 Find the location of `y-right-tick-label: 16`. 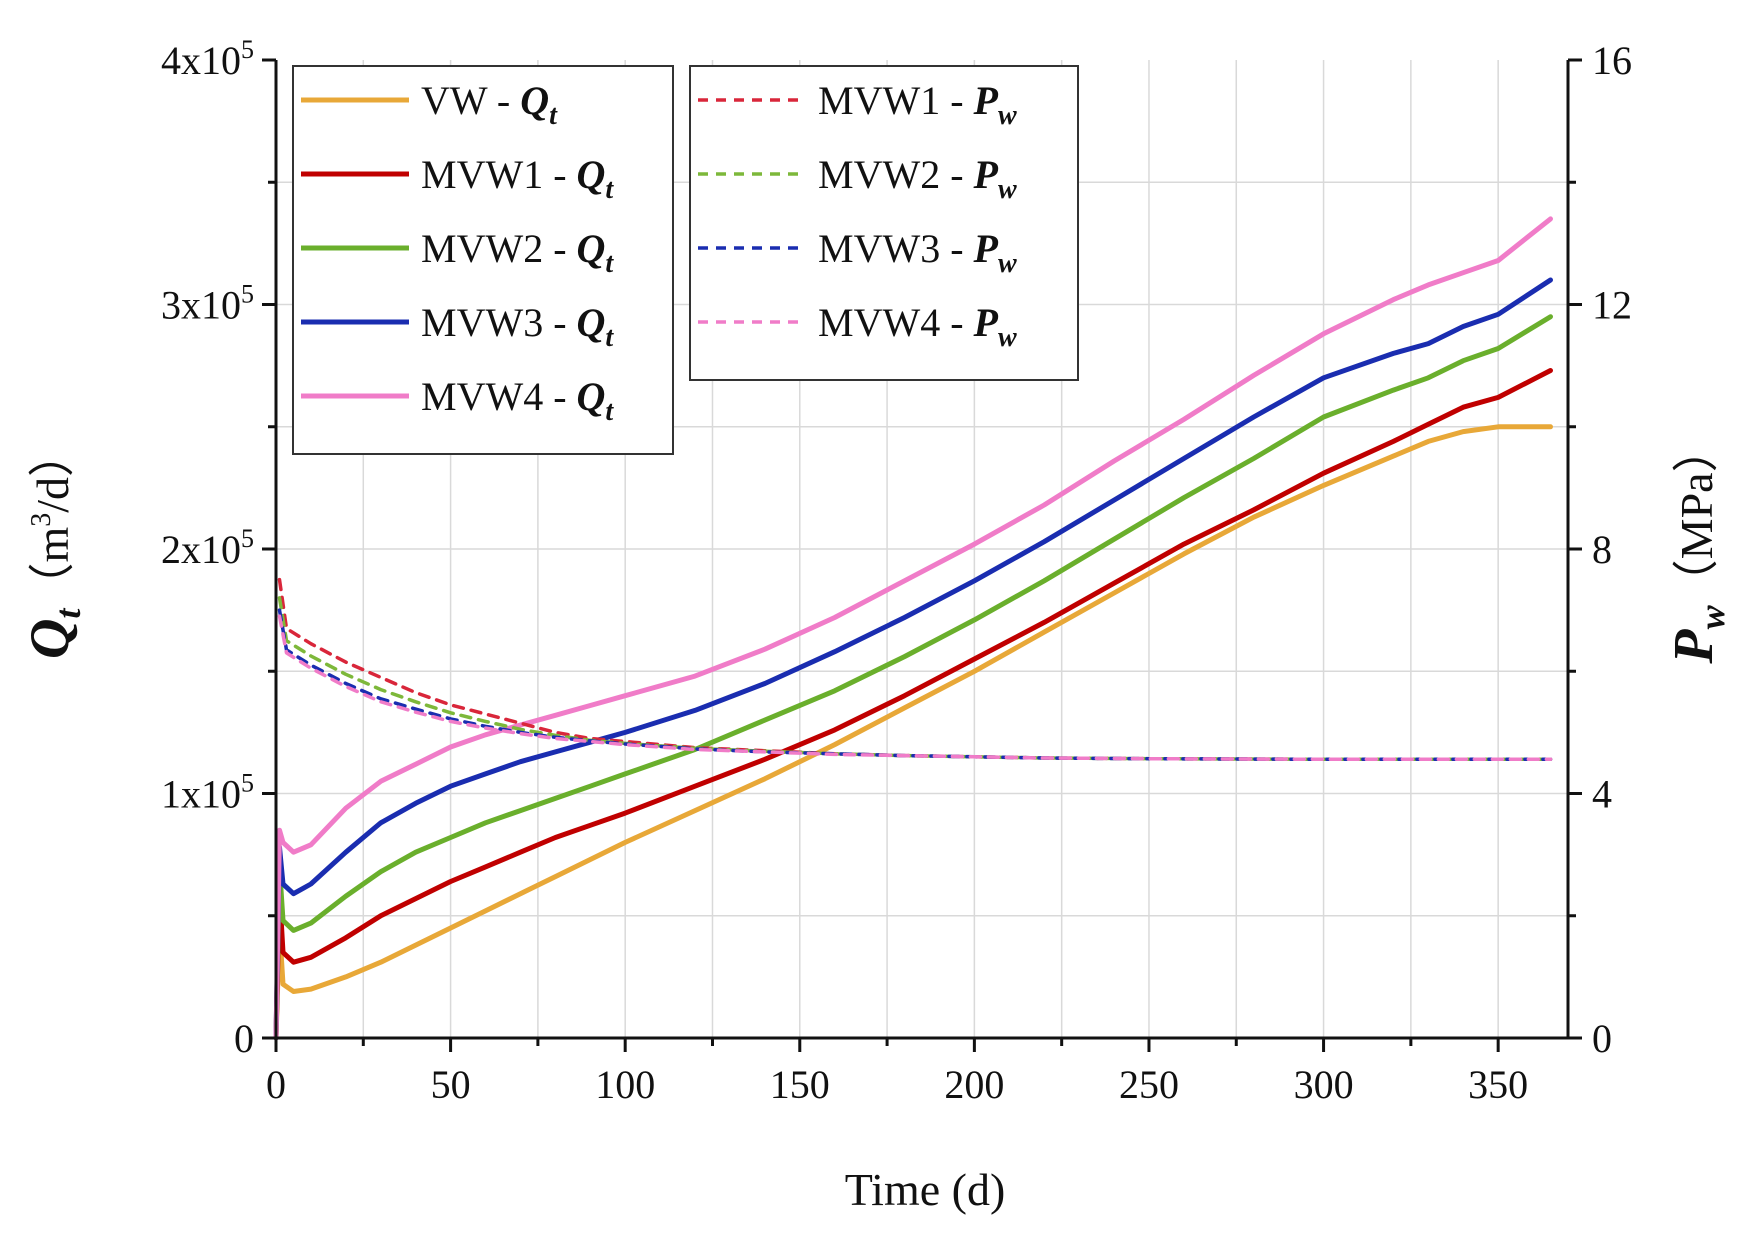

y-right-tick-label: 16 is located at coordinates (1612, 60).